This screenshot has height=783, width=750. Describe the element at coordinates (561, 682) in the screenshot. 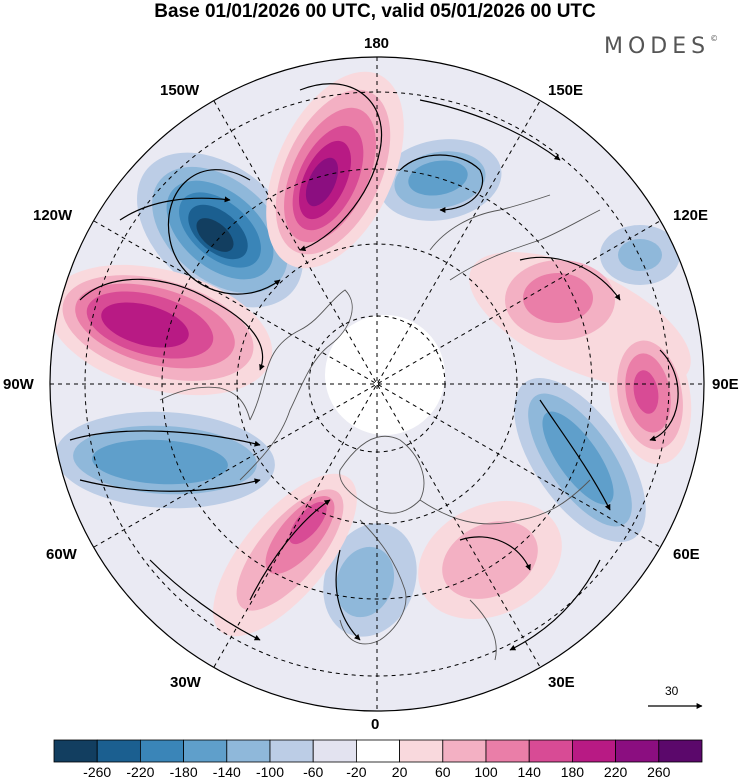

I see `lon-label-30e: 30E` at that location.